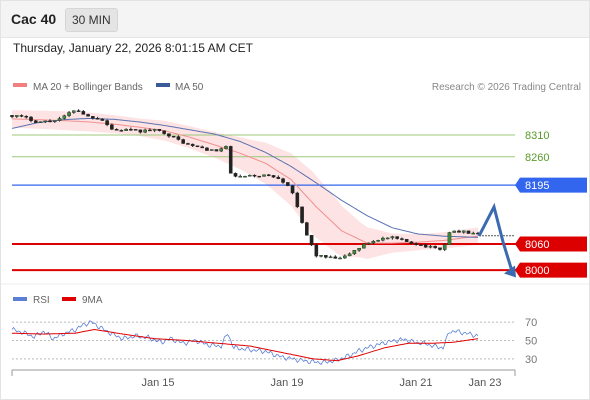  I want to click on copyright-text: Research © 2026 Trading Central, so click(506, 87).